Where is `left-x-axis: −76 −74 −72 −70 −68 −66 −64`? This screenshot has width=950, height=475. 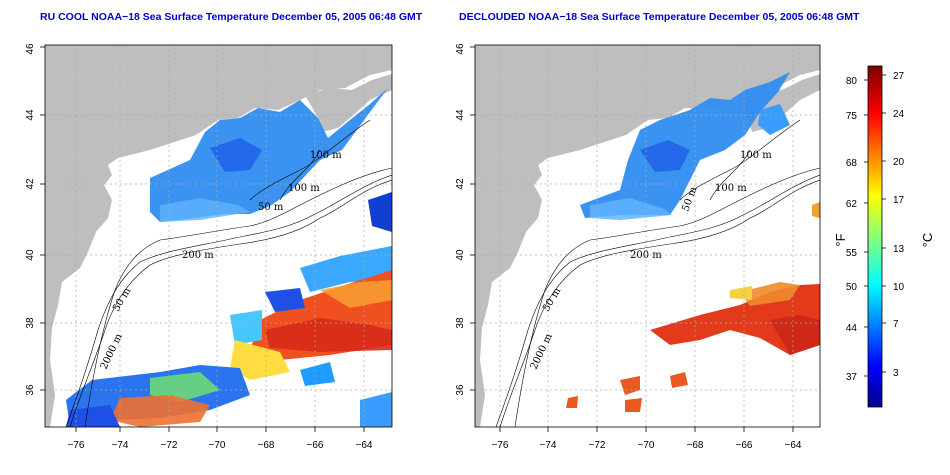
left-x-axis: −76 −74 −72 −70 −68 −66 −64 is located at coordinates (220, 439).